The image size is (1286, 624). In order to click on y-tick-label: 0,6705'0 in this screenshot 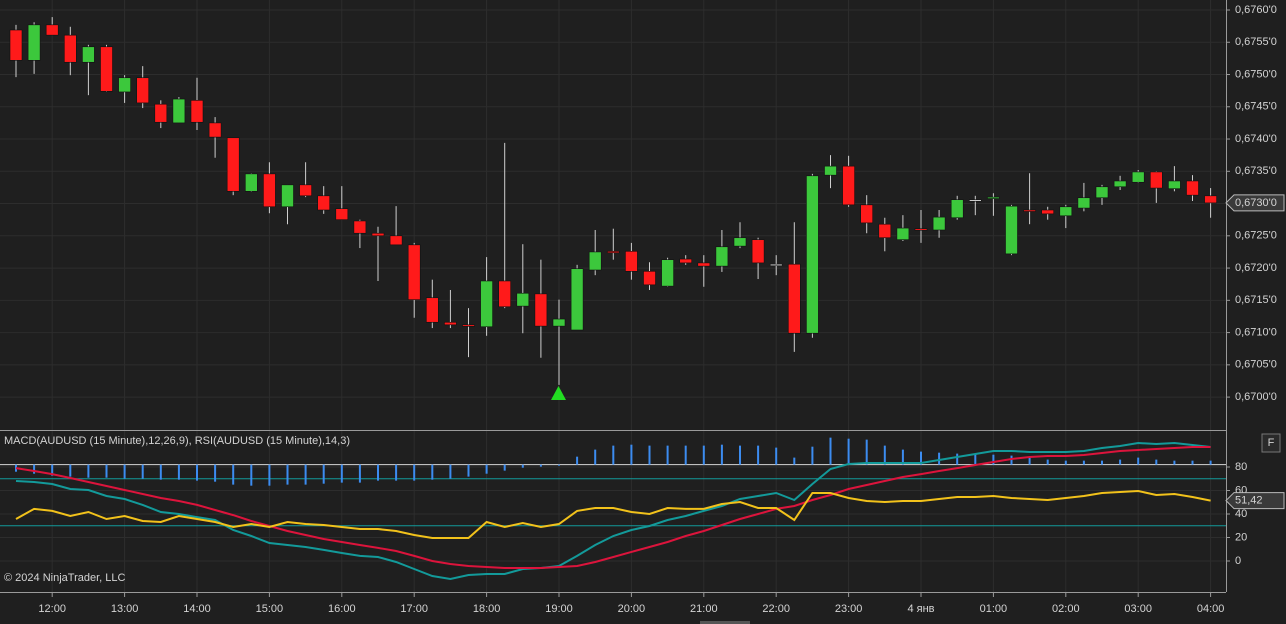, I will do `click(1256, 365)`.